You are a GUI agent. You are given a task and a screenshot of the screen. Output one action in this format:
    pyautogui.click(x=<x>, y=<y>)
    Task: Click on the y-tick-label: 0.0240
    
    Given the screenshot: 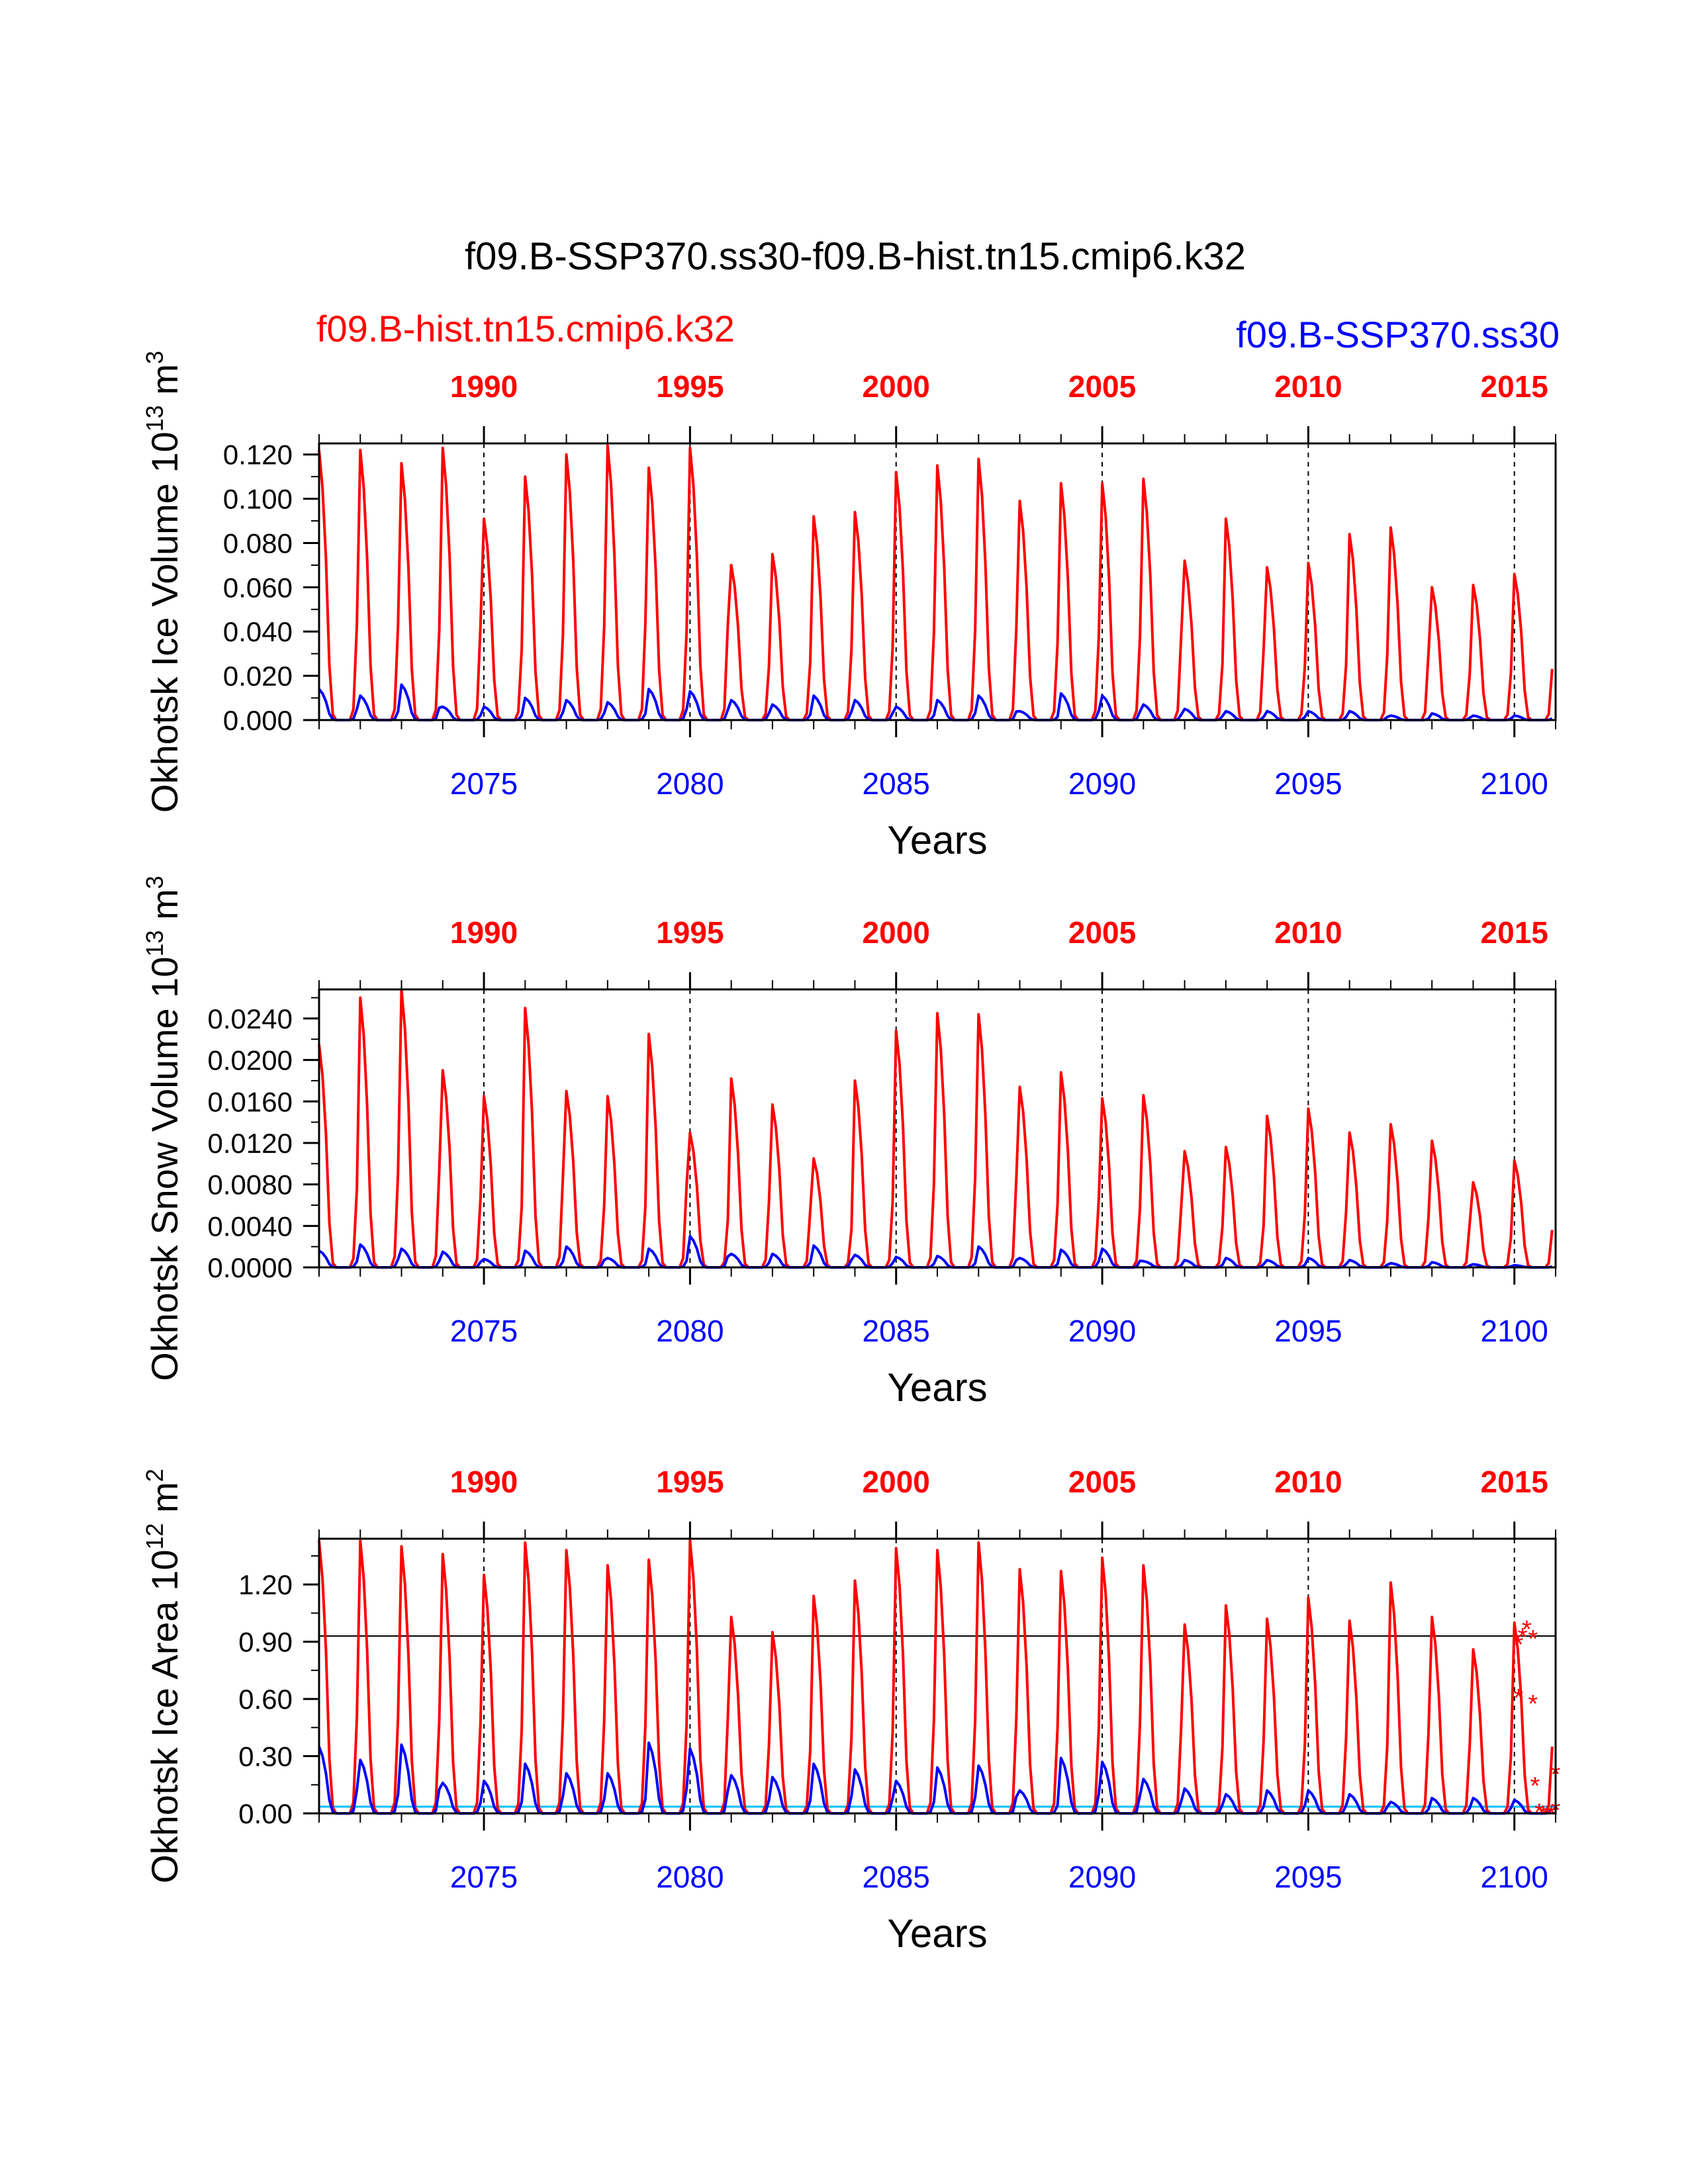 What is the action you would take?
    pyautogui.click(x=250, y=1018)
    